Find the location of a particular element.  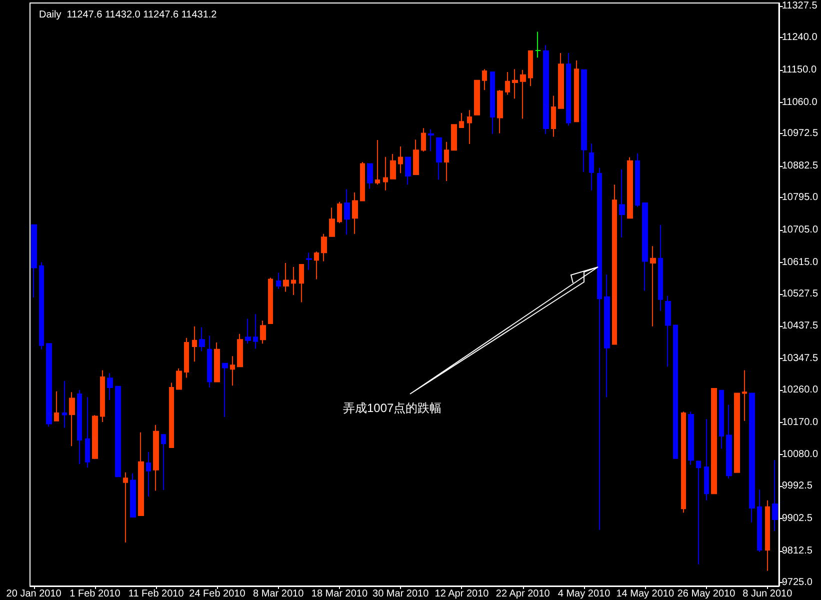

y-tick-label: 10882.5 is located at coordinates (800, 166).